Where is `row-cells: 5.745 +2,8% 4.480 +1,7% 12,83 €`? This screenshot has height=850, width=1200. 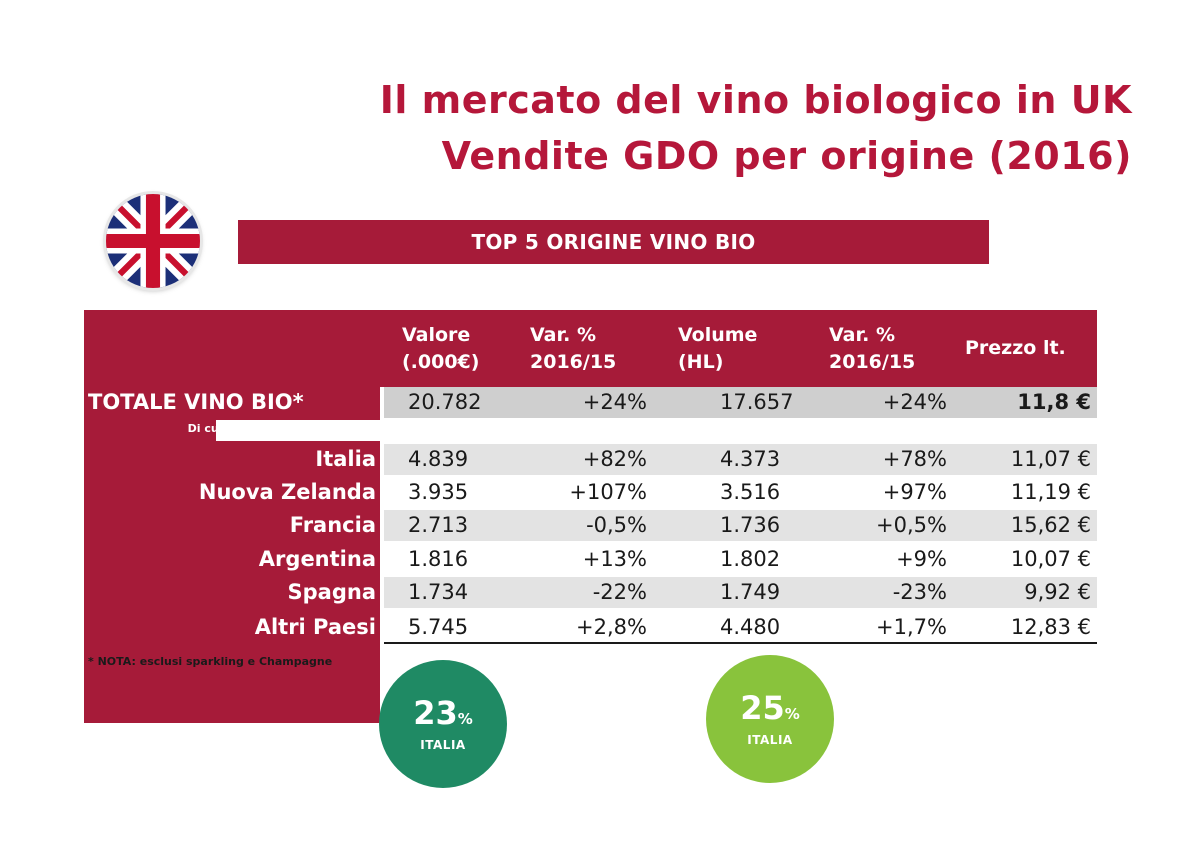 row-cells: 5.745 +2,8% 4.480 +1,7% 12,83 € is located at coordinates (740, 627).